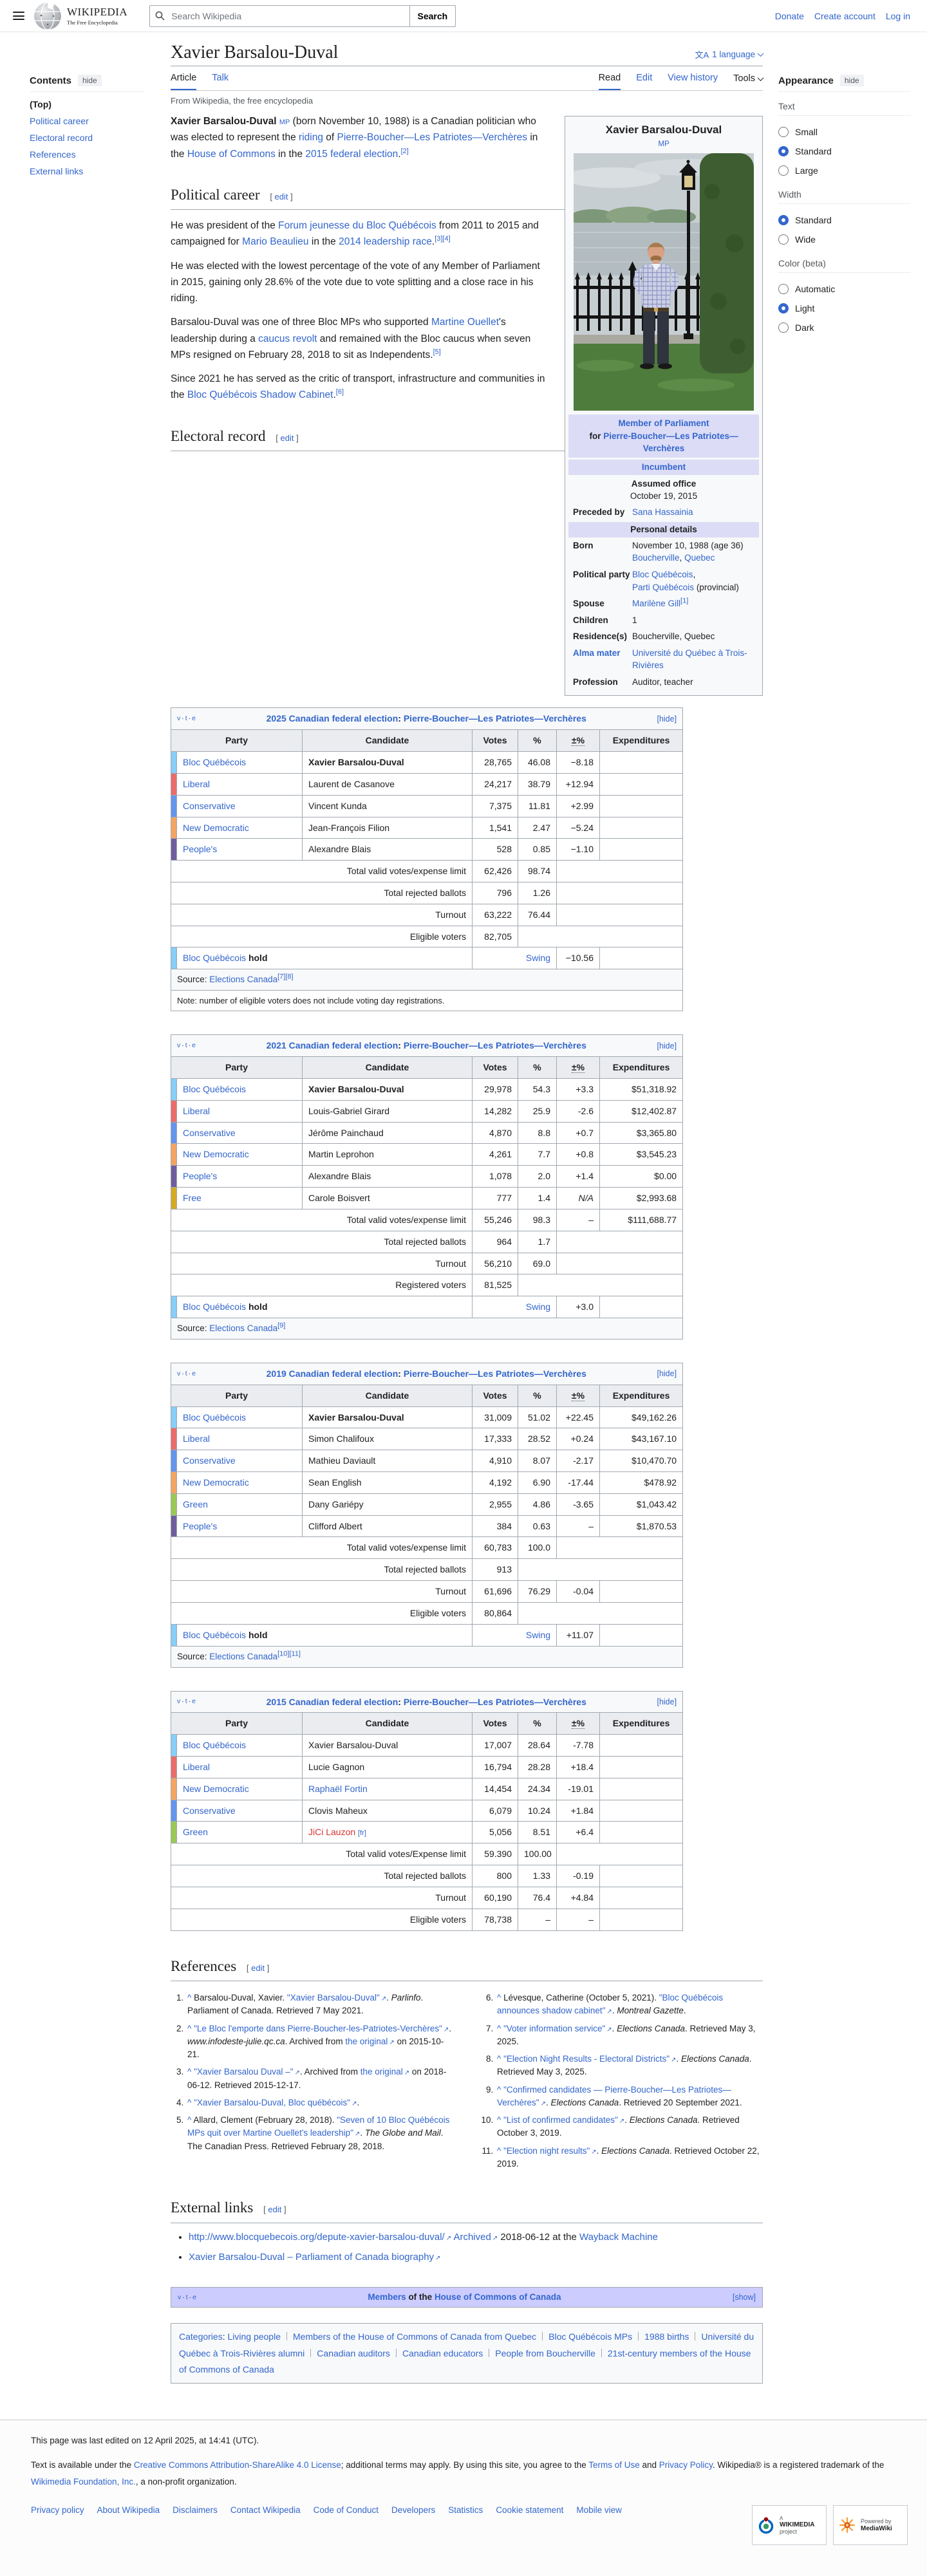  Describe the element at coordinates (53, 154) in the screenshot. I see `sidebar-item-references: References` at that location.